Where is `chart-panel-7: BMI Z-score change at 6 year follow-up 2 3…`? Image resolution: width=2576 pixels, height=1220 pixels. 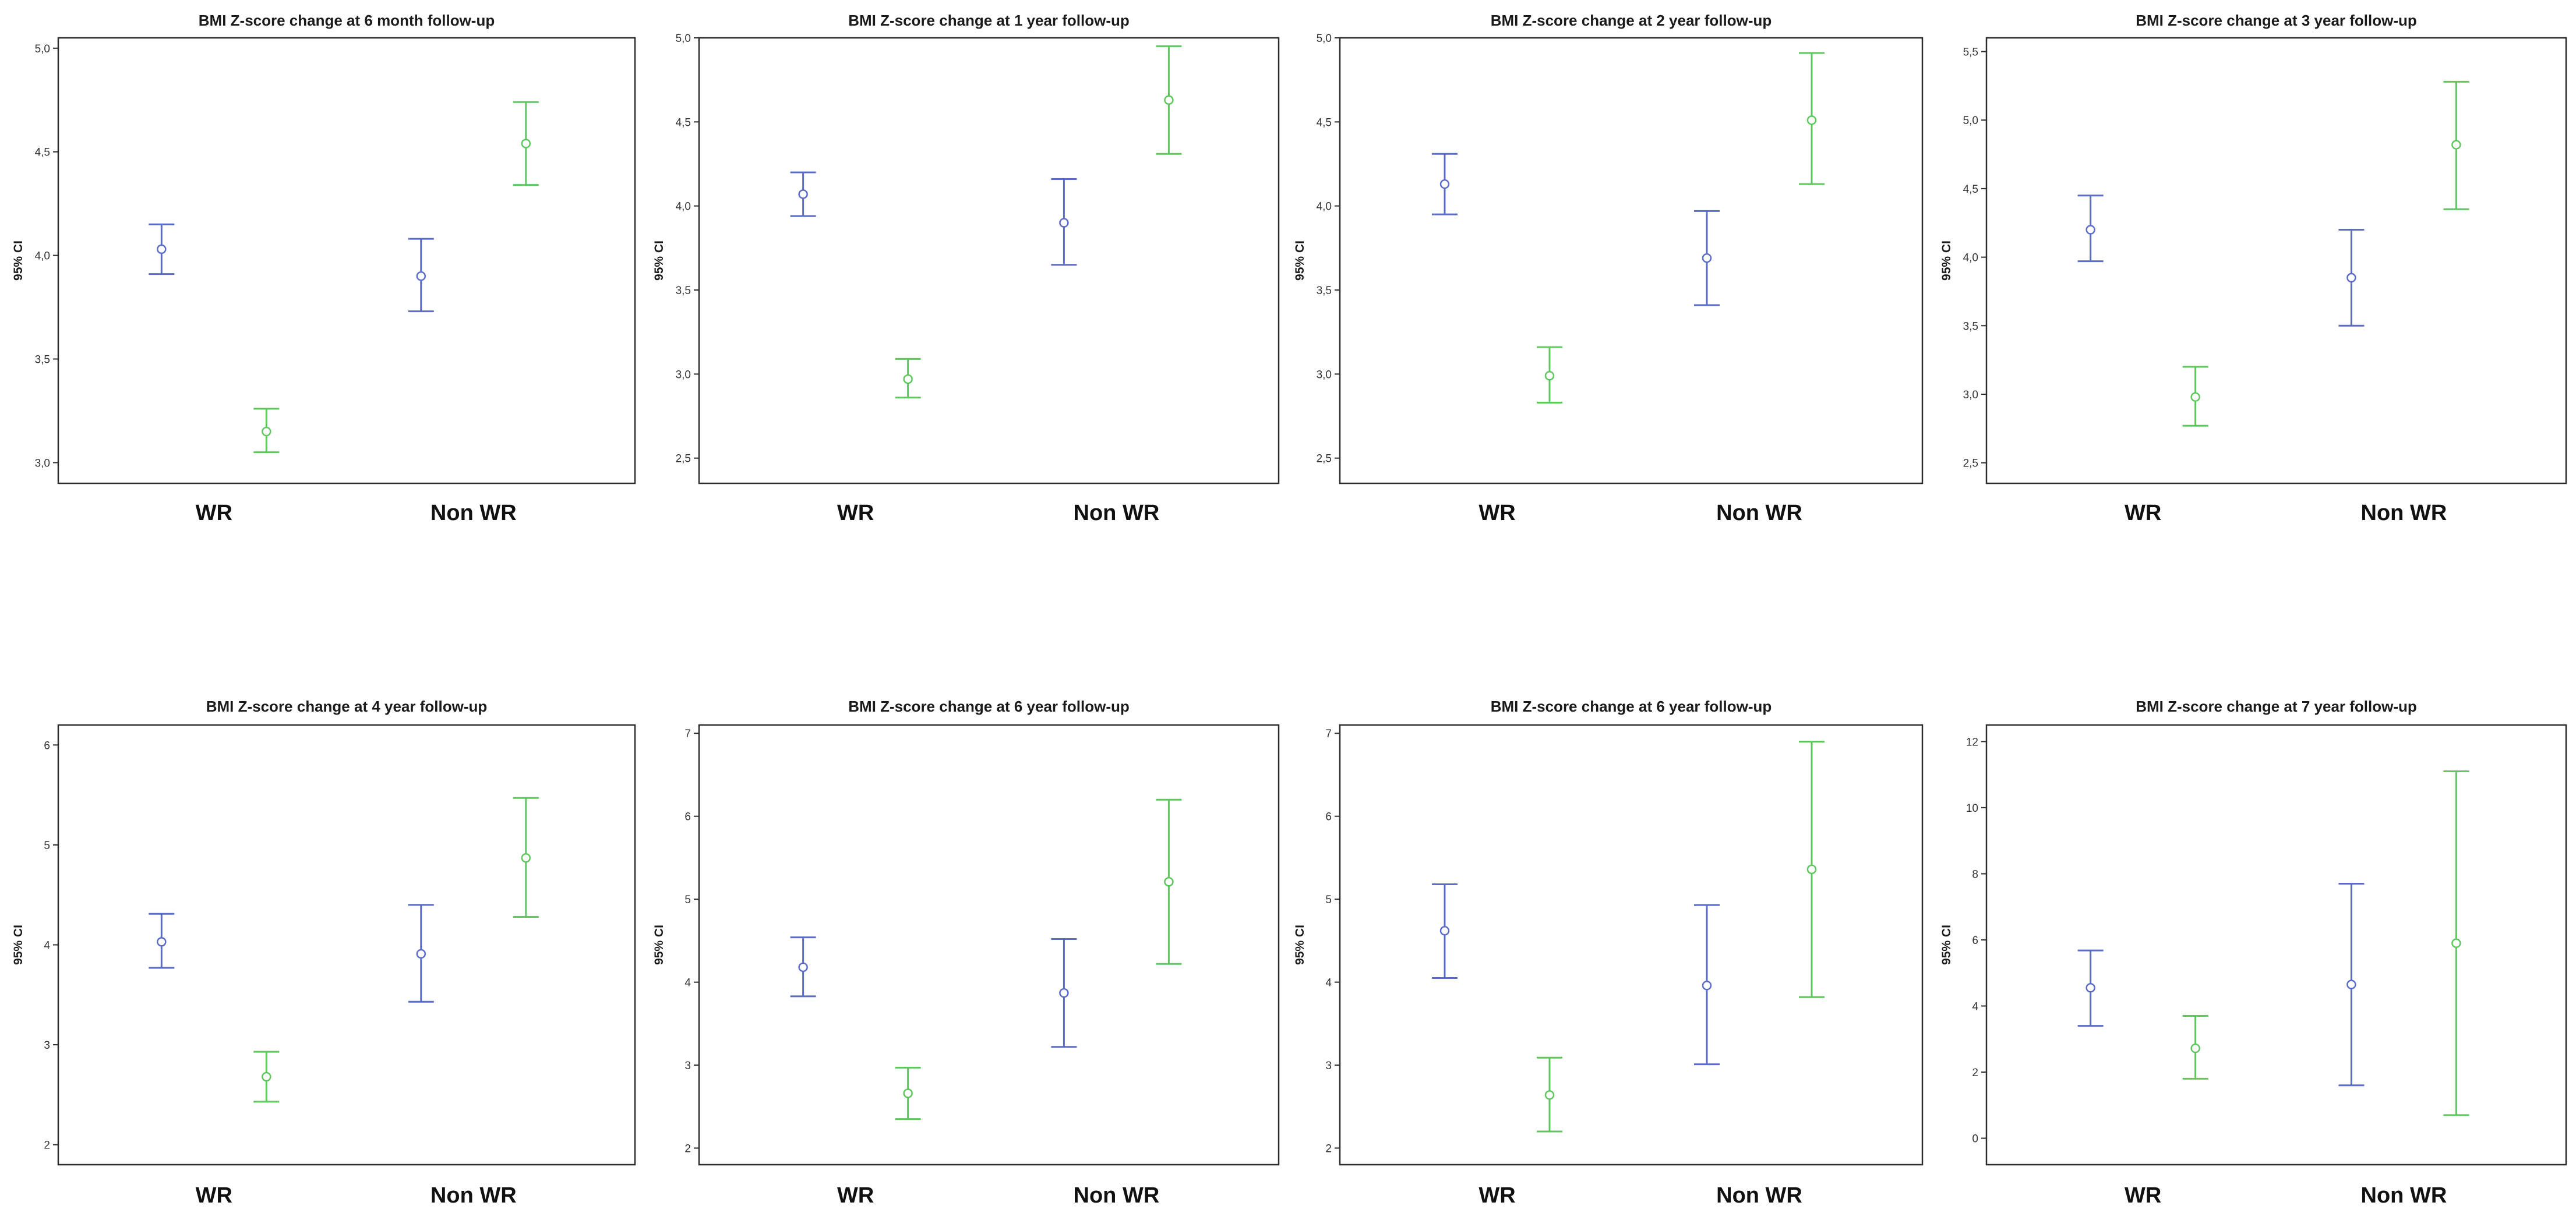 chart-panel-7: BMI Z-score change at 6 year follow-up 2 3… is located at coordinates (1608, 953).